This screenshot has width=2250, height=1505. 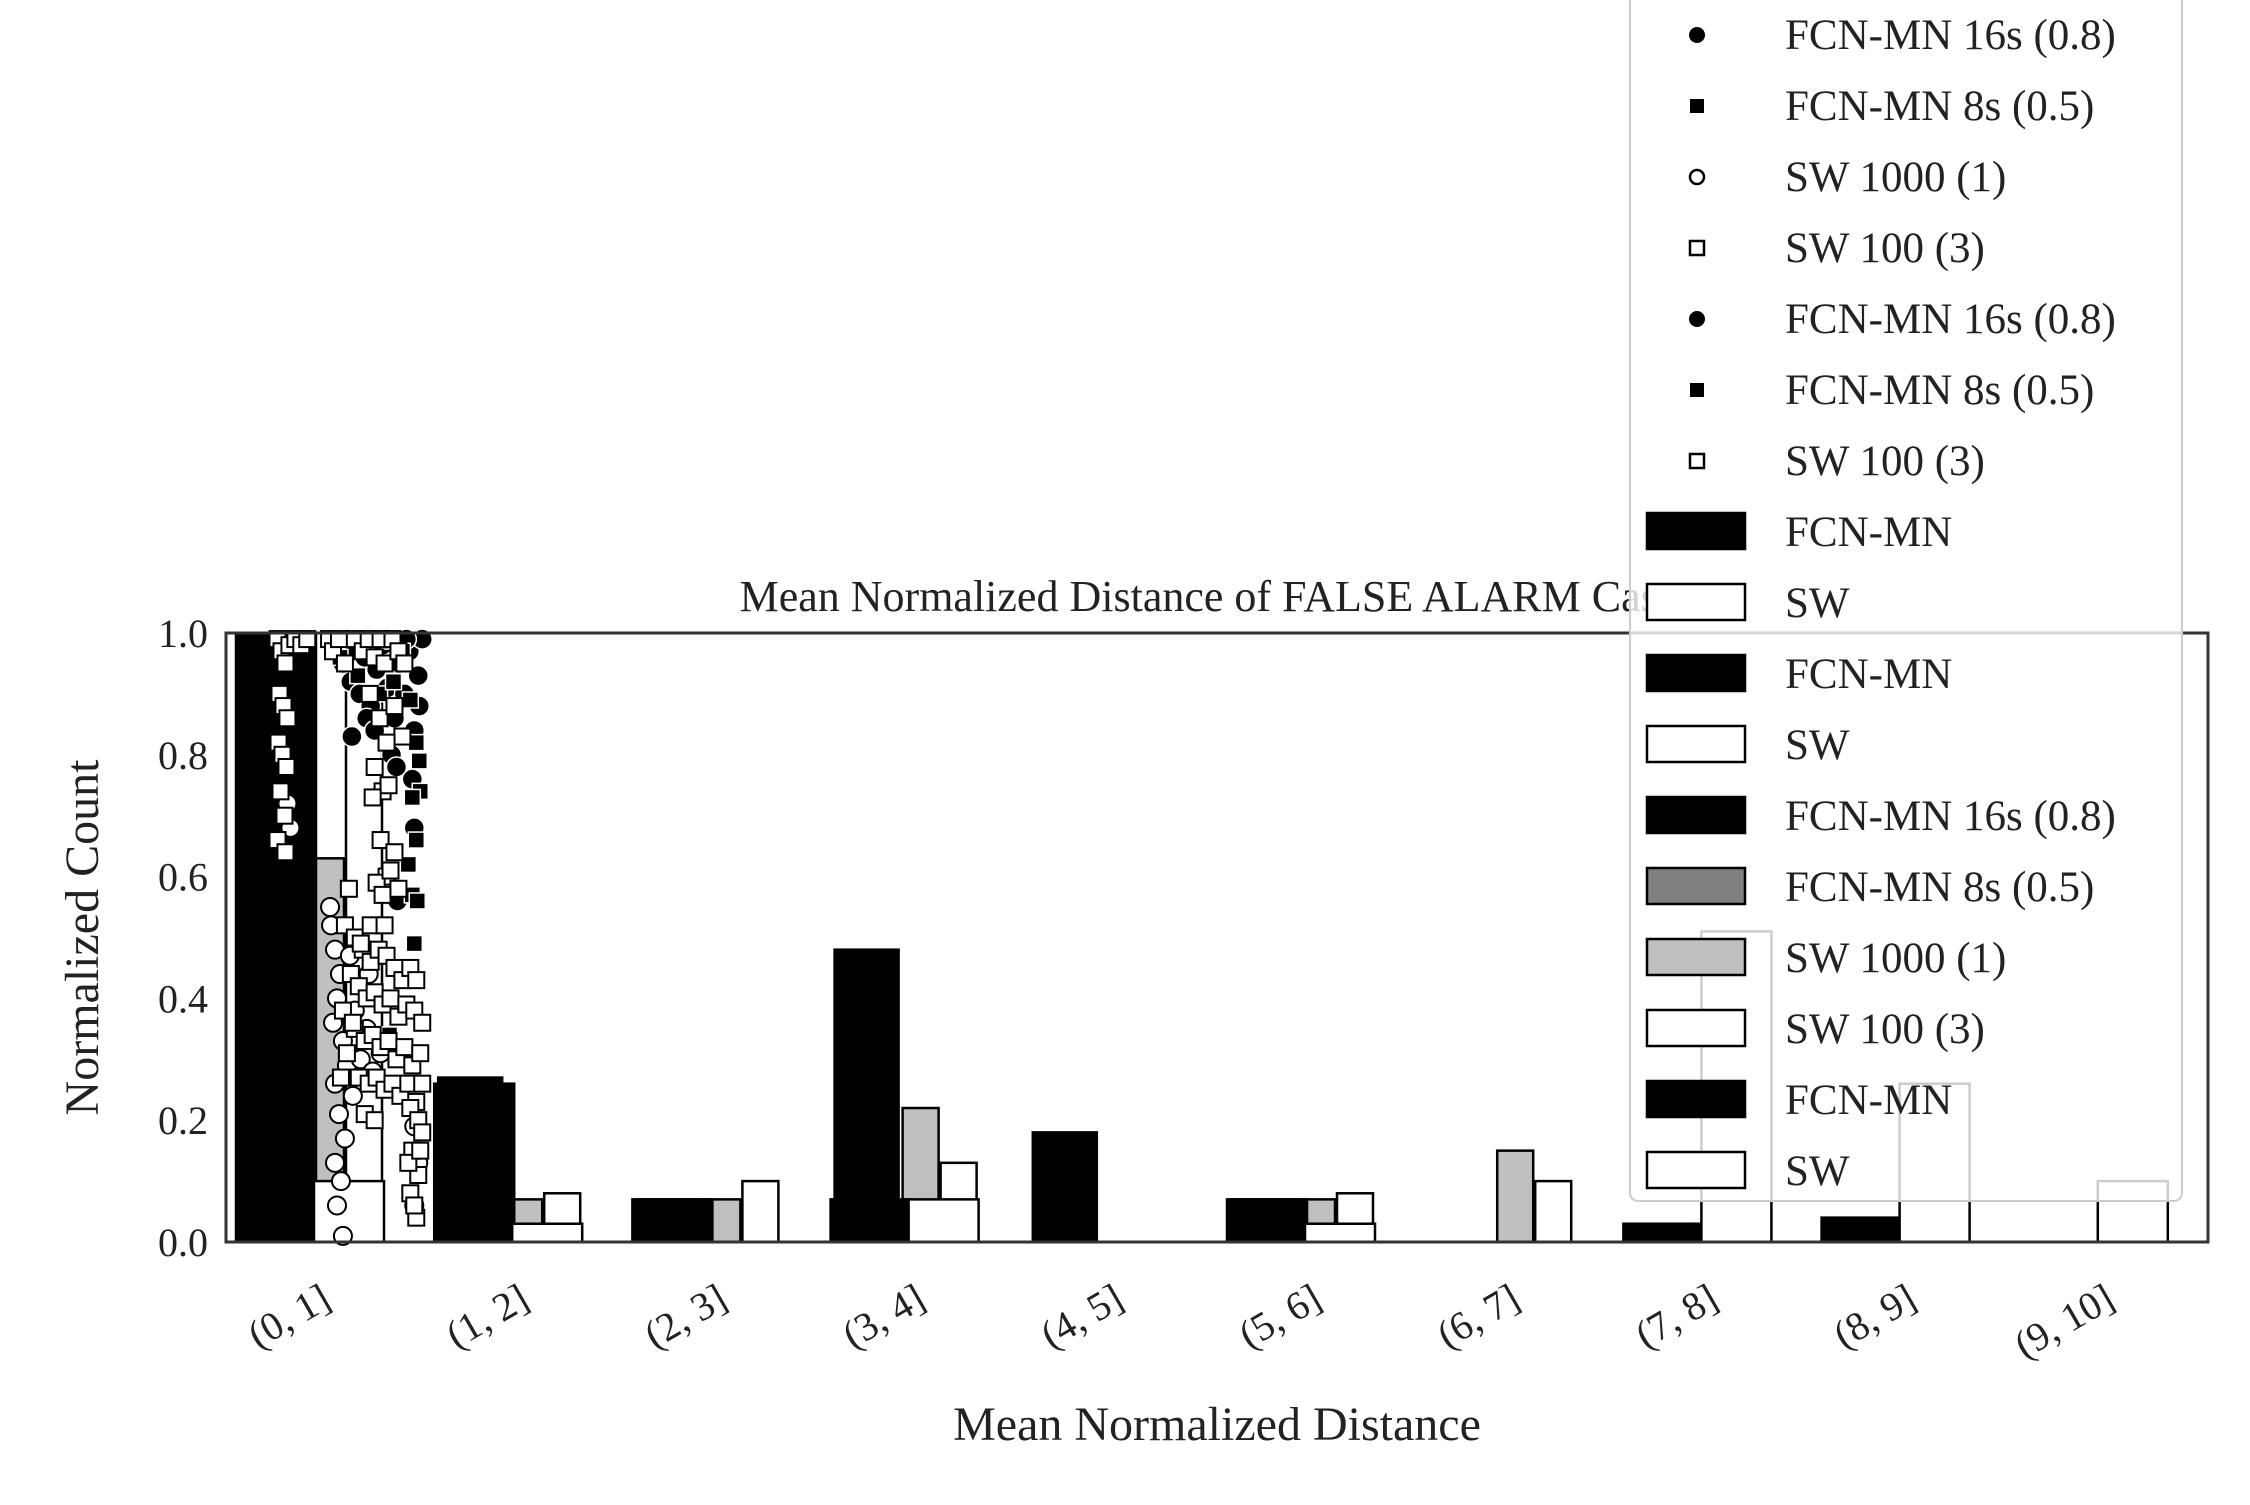 What do you see at coordinates (1676, 1316) in the screenshot?
I see `x-tick-label: (7, 8]` at bounding box center [1676, 1316].